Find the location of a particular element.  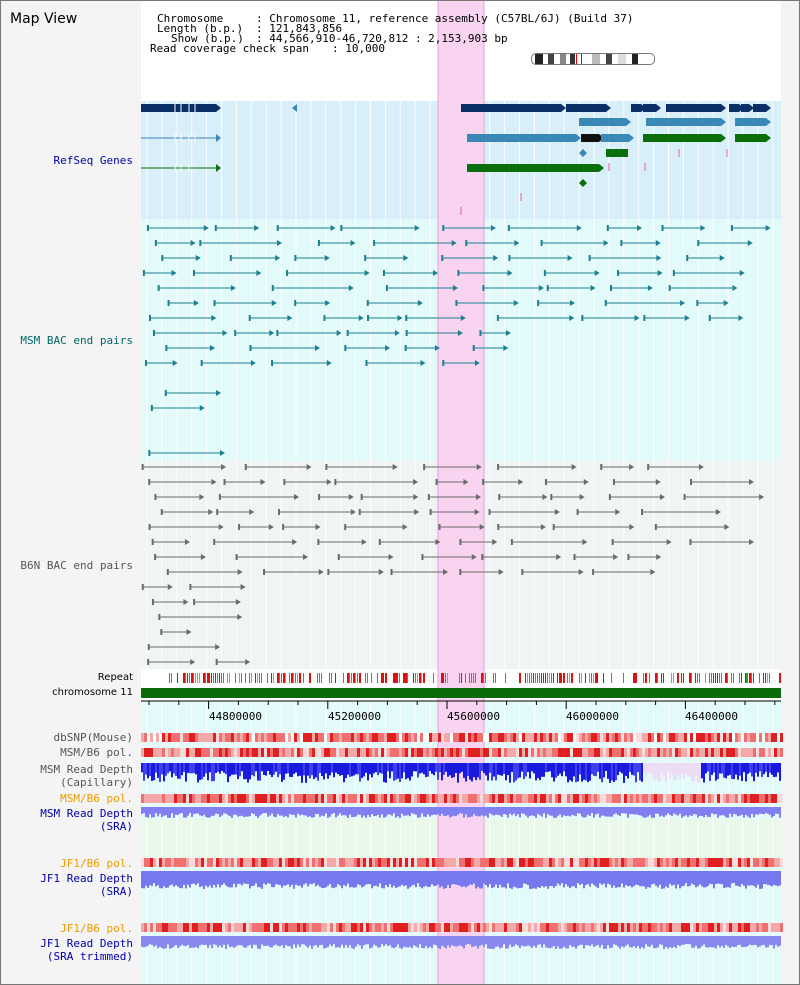

track-label-dbsnp: dbSNP(Mouse) is located at coordinates (93, 737).